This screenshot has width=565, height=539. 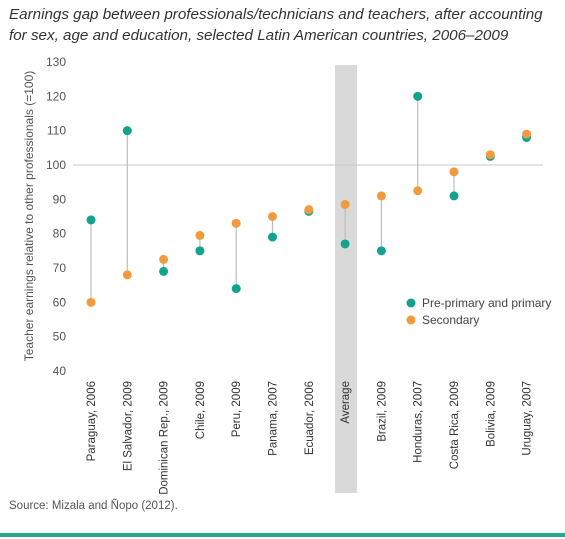 What do you see at coordinates (237, 409) in the screenshot?
I see `x-category-label: Peru, 2009` at bounding box center [237, 409].